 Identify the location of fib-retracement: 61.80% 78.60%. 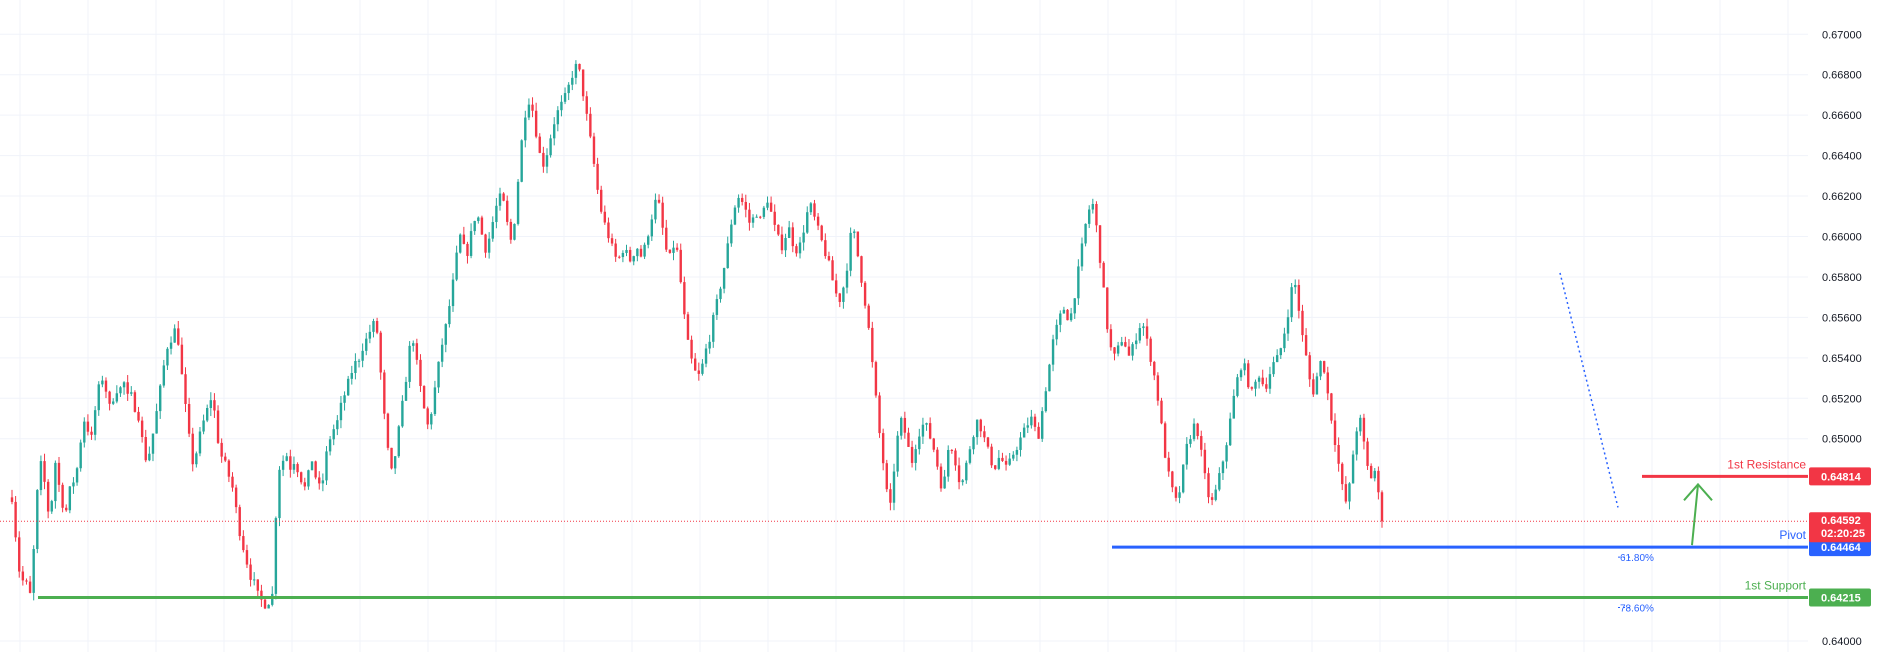
(1606, 443).